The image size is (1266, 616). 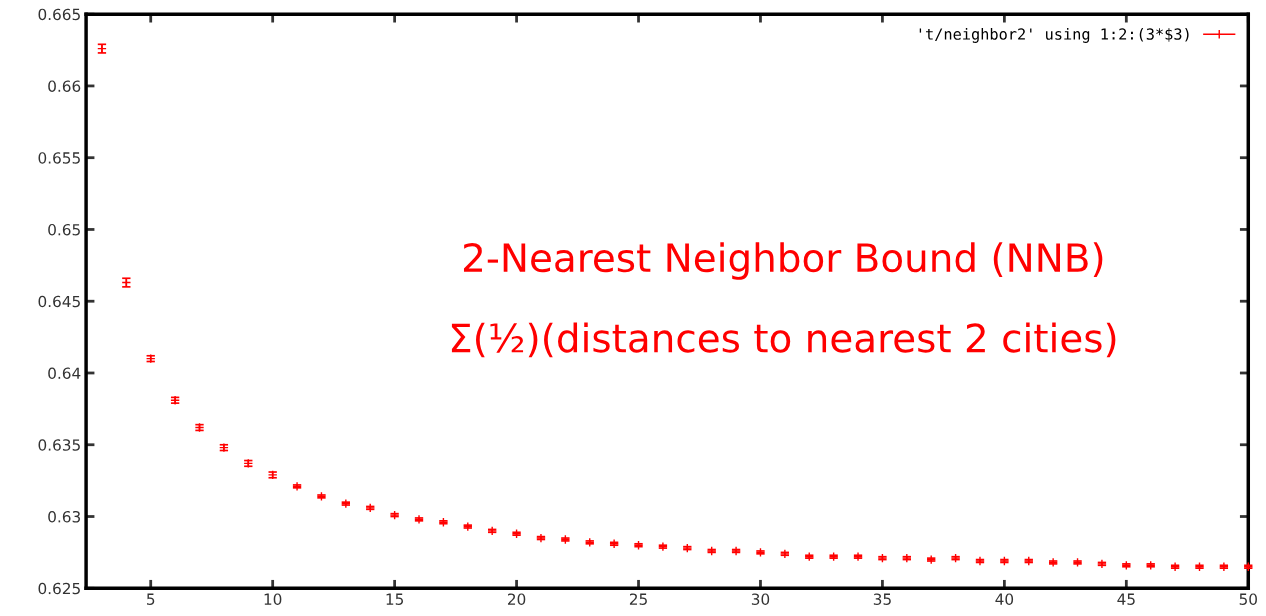 What do you see at coordinates (760, 599) in the screenshot?
I see `x-tick-label: 30` at bounding box center [760, 599].